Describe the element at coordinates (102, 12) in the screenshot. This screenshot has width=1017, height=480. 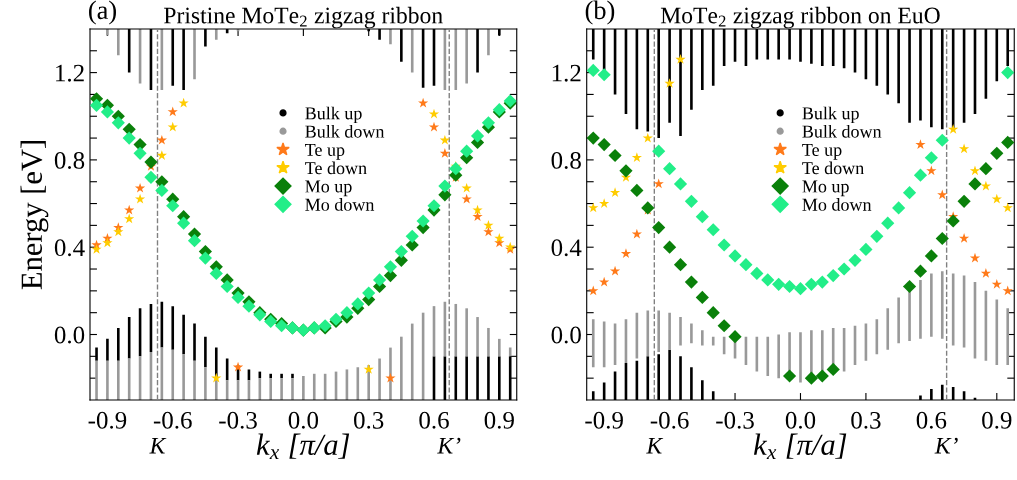
I see `text: (a)` at that location.